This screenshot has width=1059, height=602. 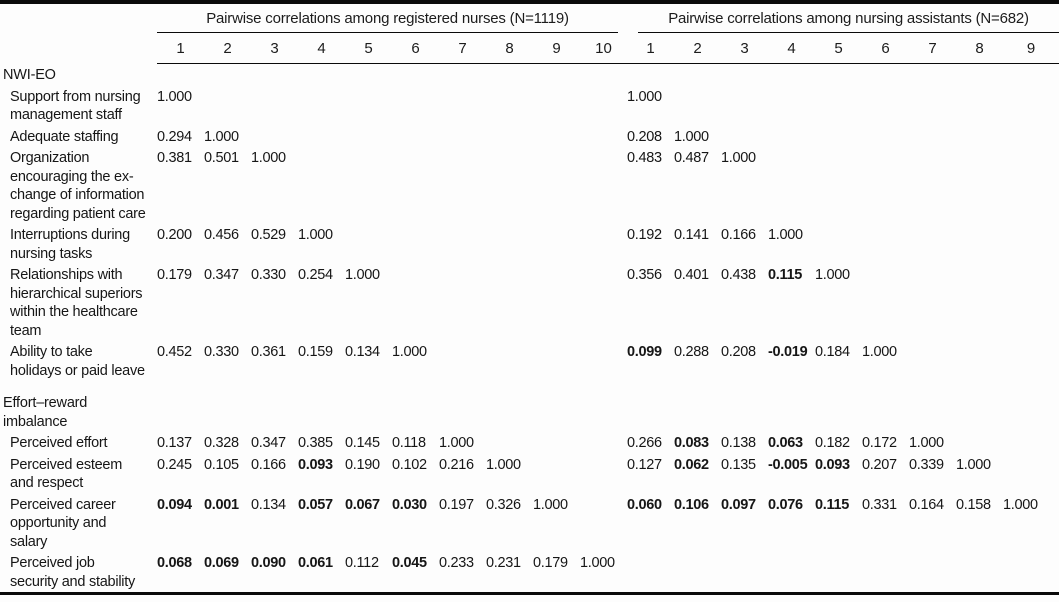 I want to click on correlation-cell: 0.135, so click(x=738, y=464).